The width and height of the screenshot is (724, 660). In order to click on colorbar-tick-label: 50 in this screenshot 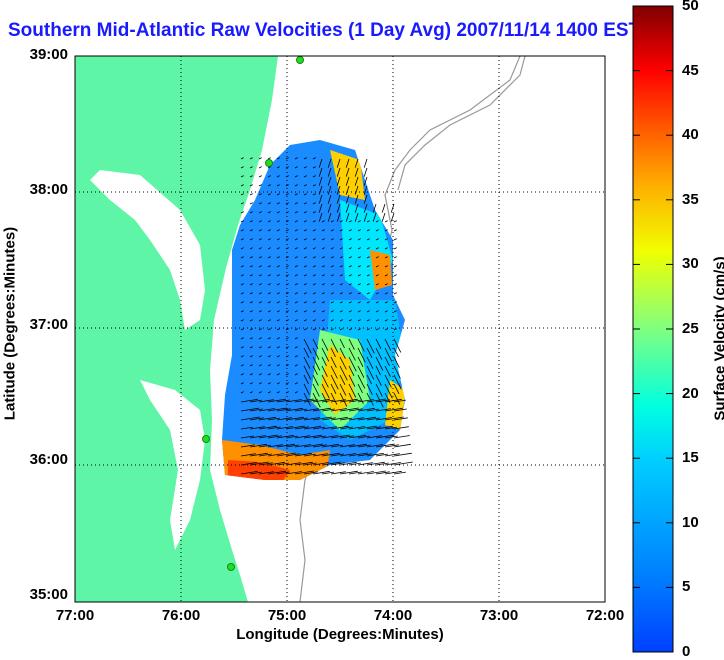, I will do `click(690, 7)`.